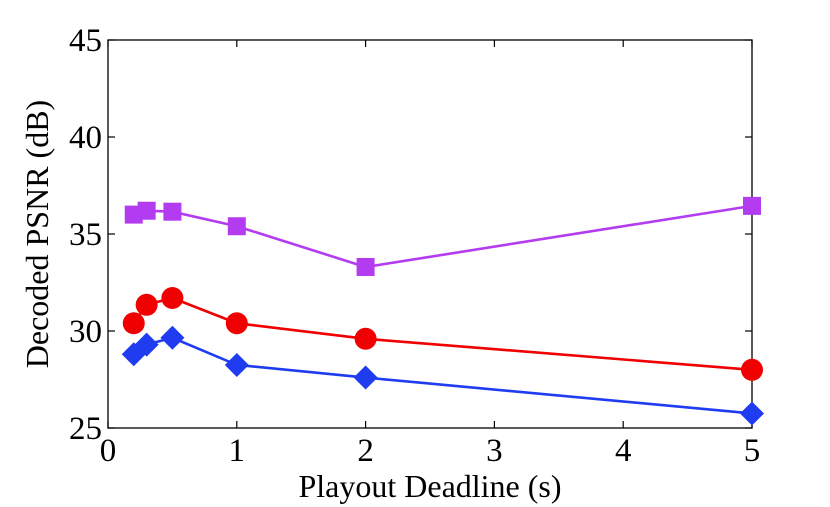 This screenshot has height=507, width=830. I want to click on x-tick-label: 5, so click(752, 451).